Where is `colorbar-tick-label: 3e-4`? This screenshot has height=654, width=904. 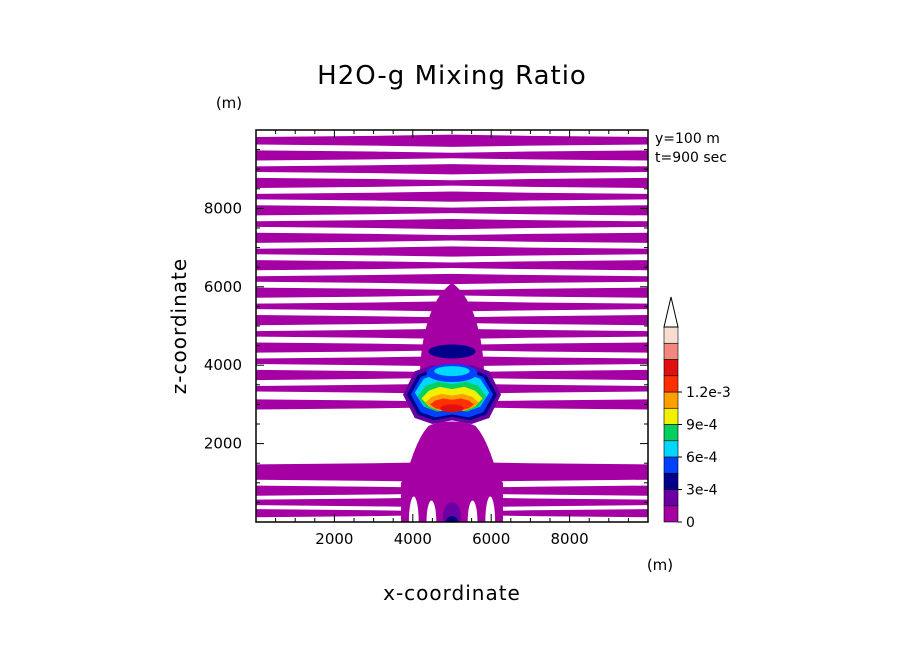
colorbar-tick-label: 3e-4 is located at coordinates (702, 491).